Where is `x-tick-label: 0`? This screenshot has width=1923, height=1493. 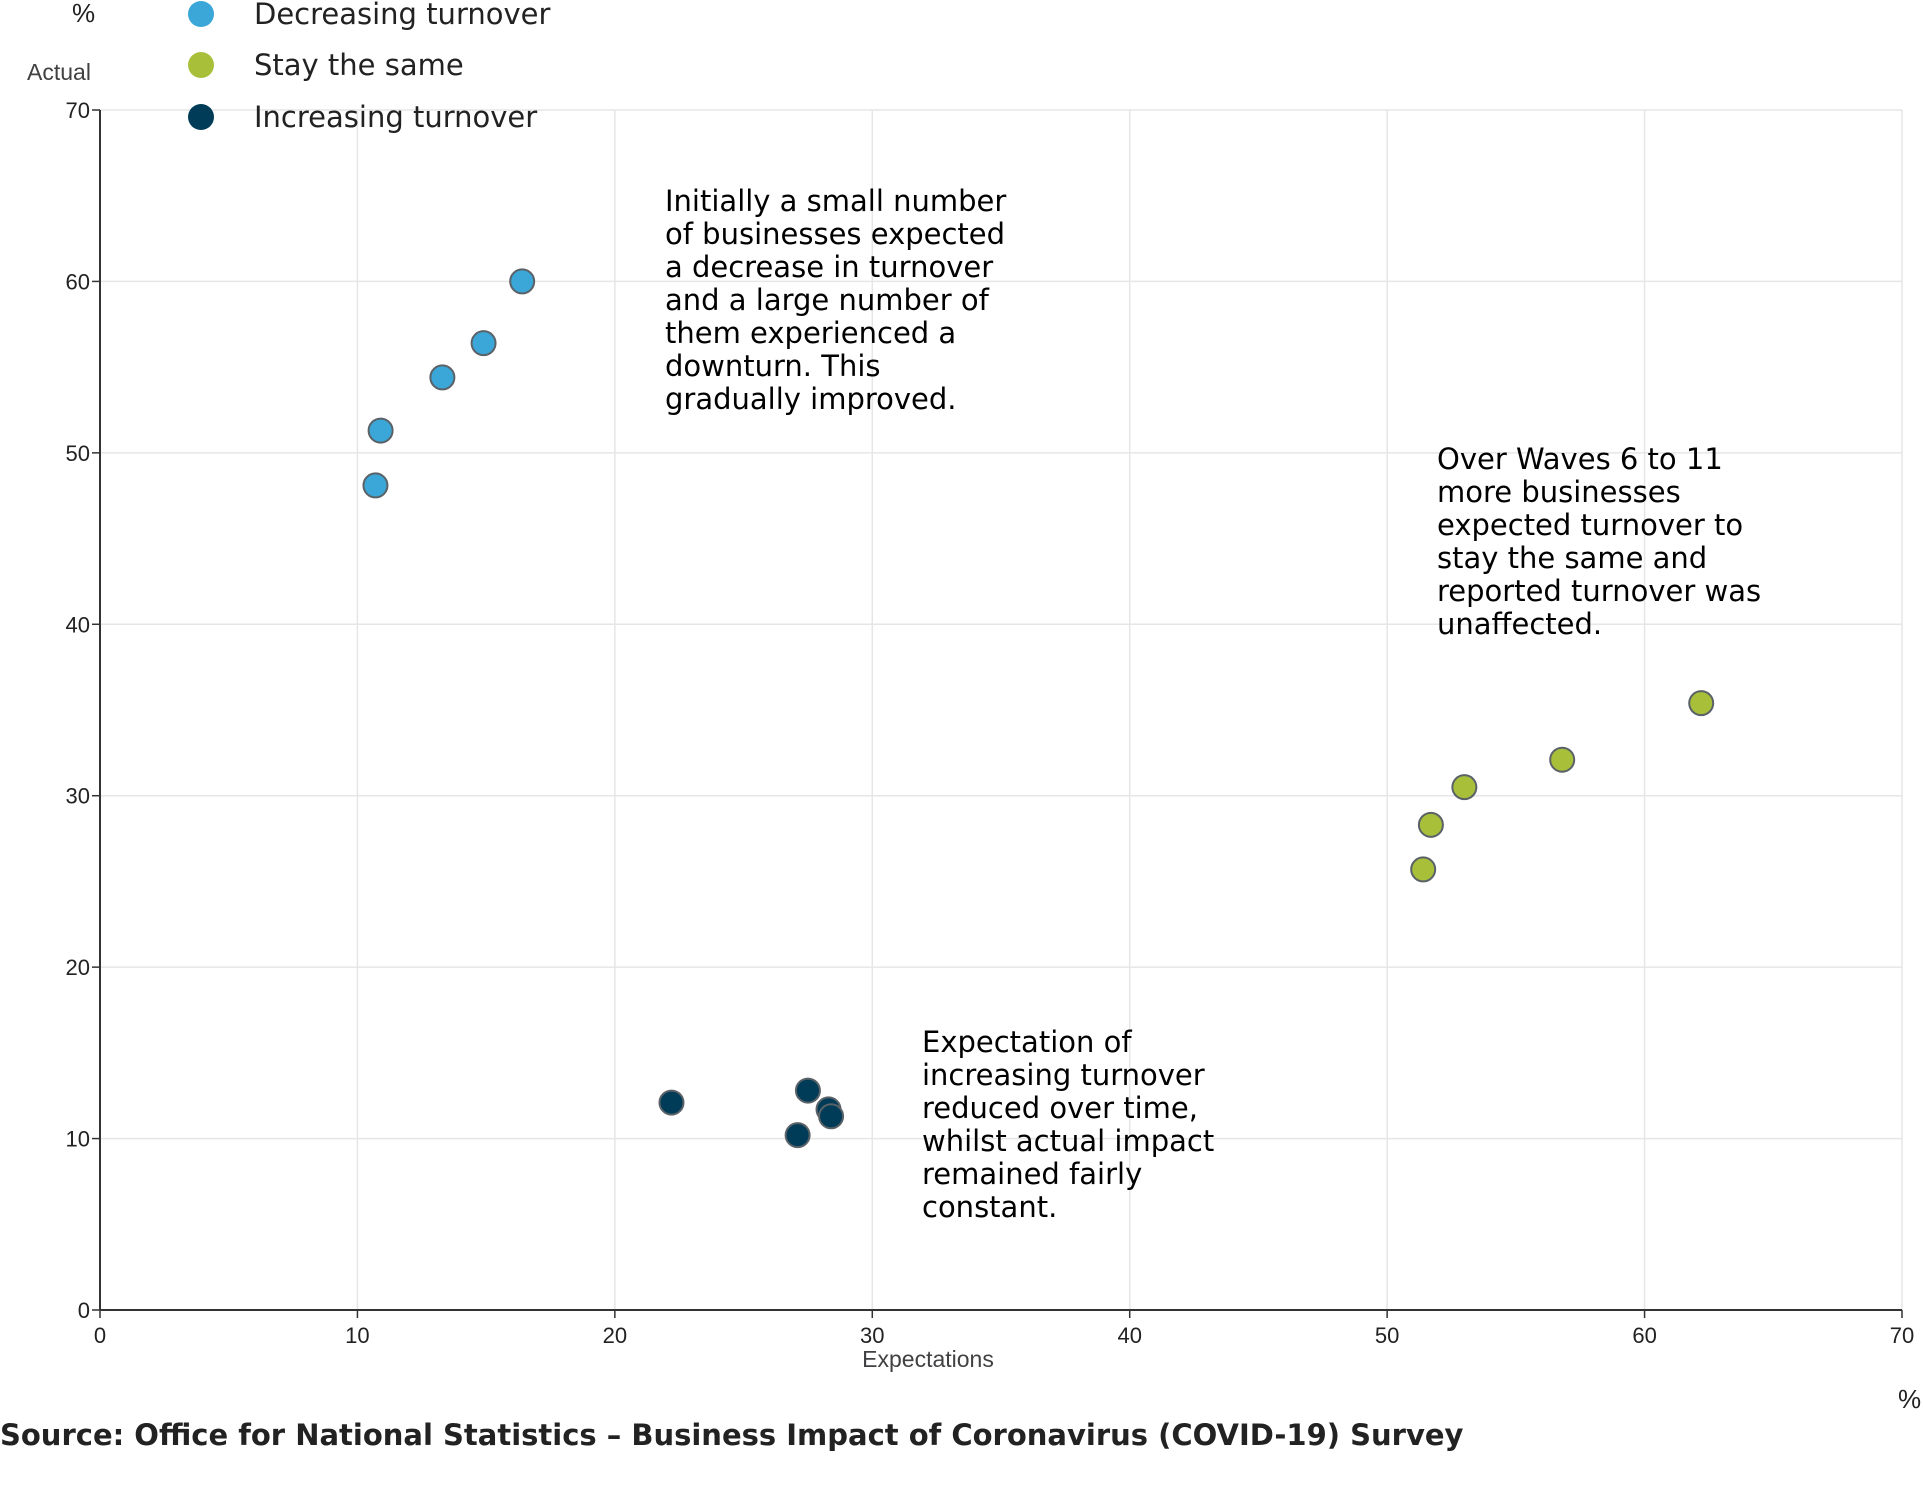
x-tick-label: 0 is located at coordinates (100, 1335).